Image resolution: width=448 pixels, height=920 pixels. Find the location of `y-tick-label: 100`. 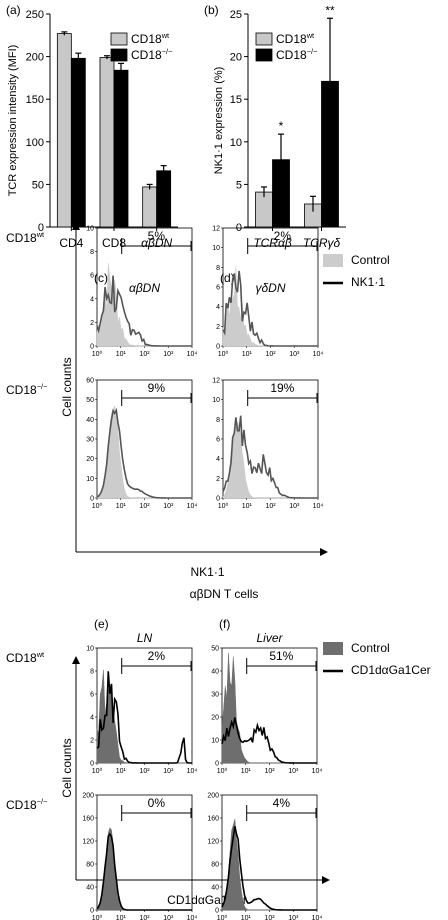

y-tick-label: 100 is located at coordinates (35, 143).